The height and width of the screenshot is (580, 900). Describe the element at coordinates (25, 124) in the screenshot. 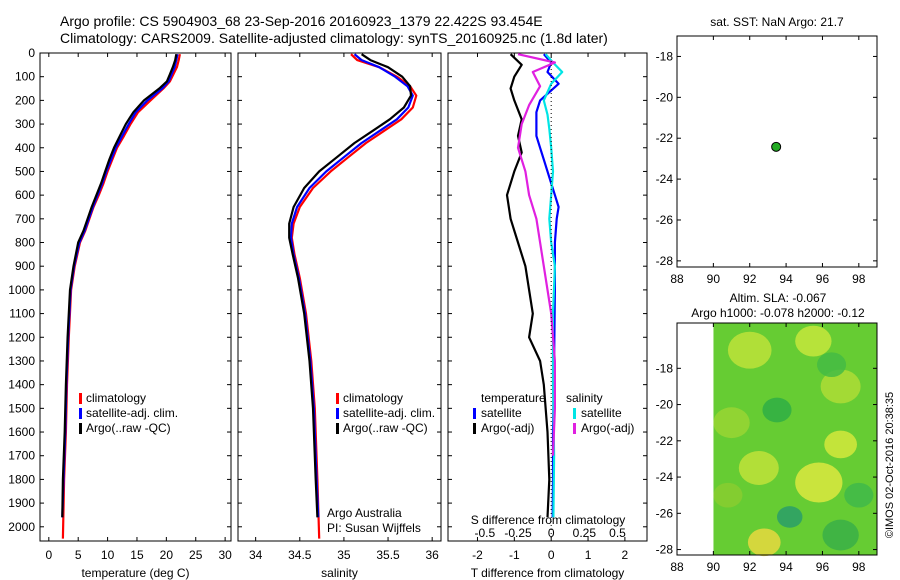

I see `y-tick-label: 300` at that location.